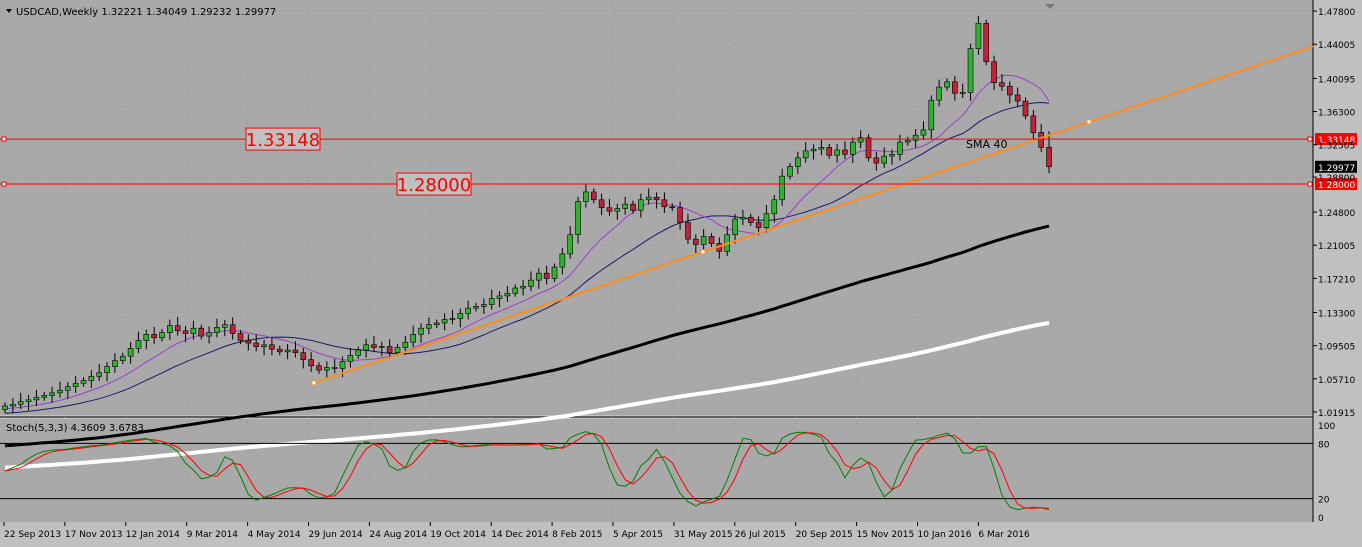 The width and height of the screenshot is (1362, 547). Describe the element at coordinates (9, 11) in the screenshot. I see `dropdown-arrow-icon` at that location.